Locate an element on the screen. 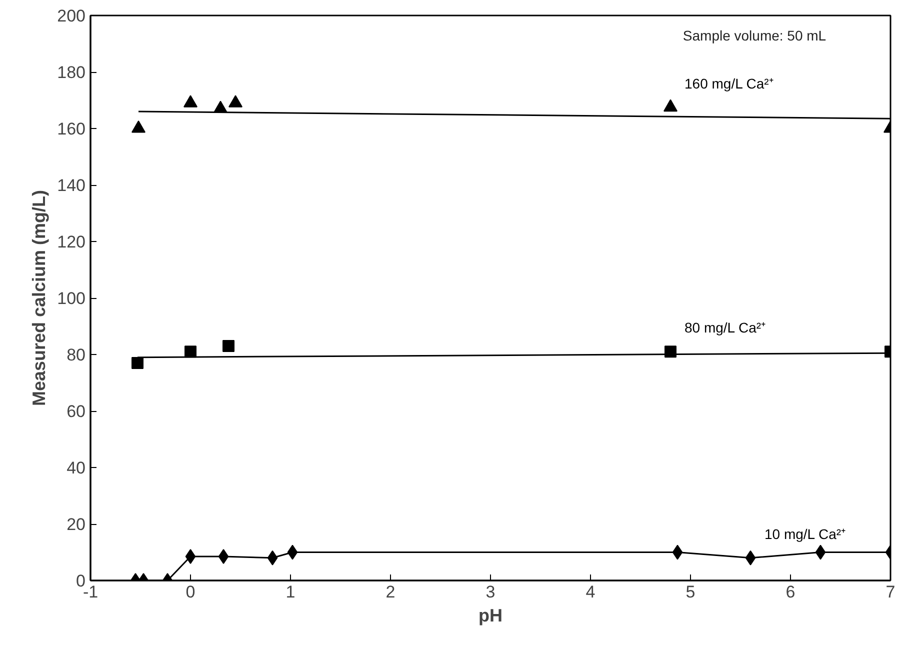 The width and height of the screenshot is (915, 649). x-tick-label: 6 is located at coordinates (791, 592).